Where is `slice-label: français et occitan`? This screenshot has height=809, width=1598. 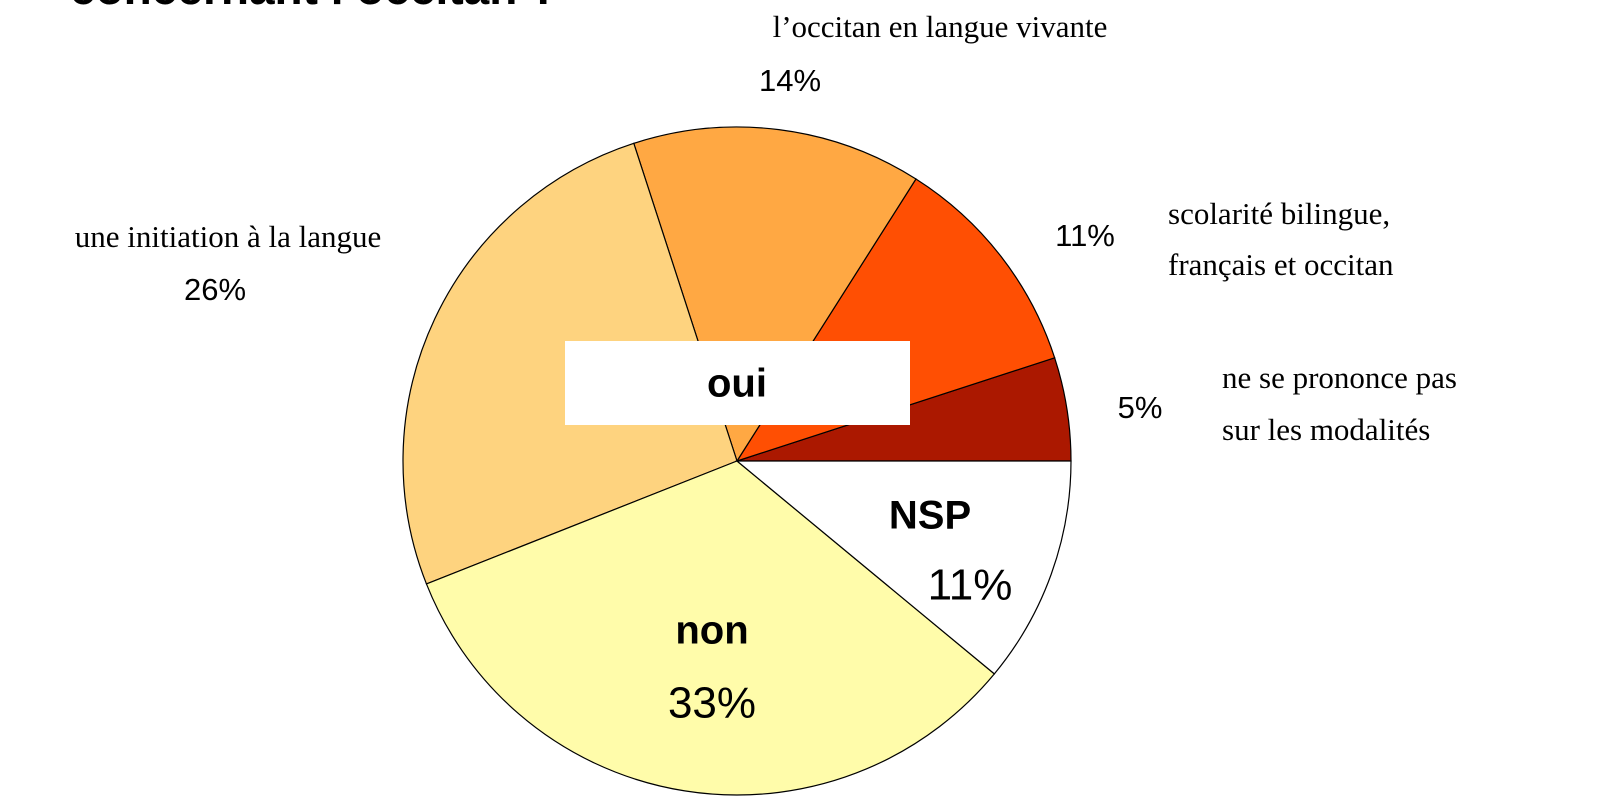
slice-label: français et occitan is located at coordinates (1281, 264).